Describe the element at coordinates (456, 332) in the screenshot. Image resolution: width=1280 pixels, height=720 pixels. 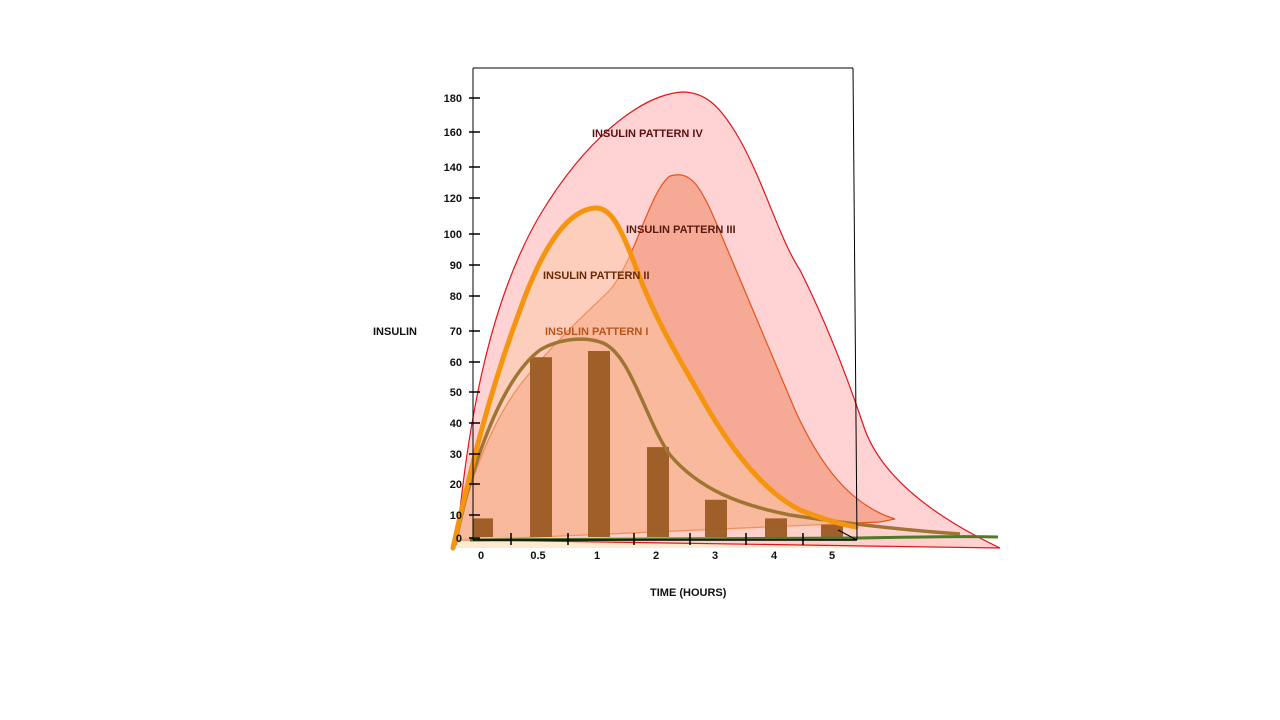
I see `y-tick-label-70: 70` at that location.